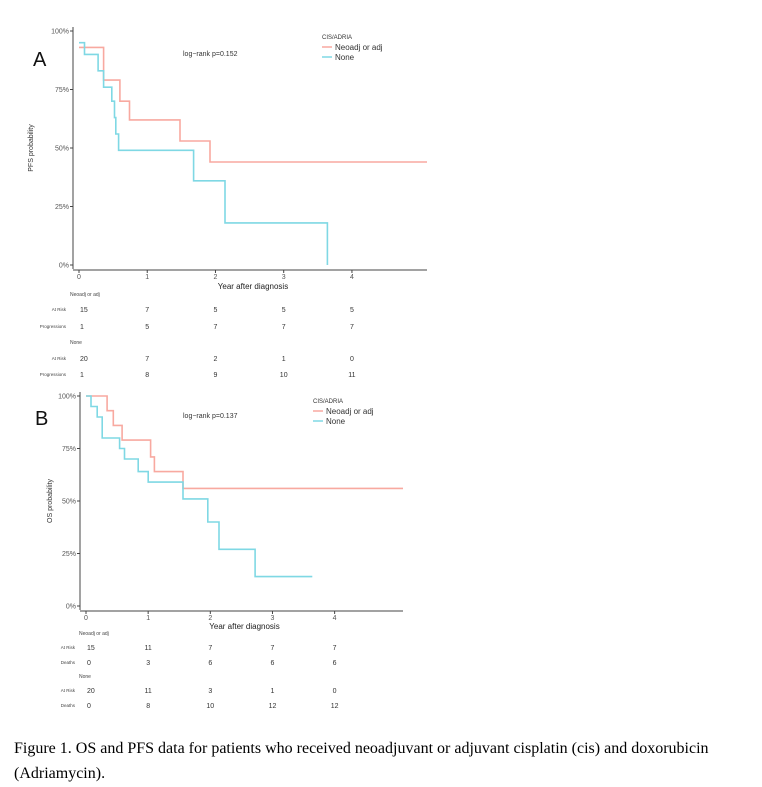 This screenshot has height=787, width=762. What do you see at coordinates (147, 277) in the screenshot?
I see `panel-a-x-tick-label: 1` at bounding box center [147, 277].